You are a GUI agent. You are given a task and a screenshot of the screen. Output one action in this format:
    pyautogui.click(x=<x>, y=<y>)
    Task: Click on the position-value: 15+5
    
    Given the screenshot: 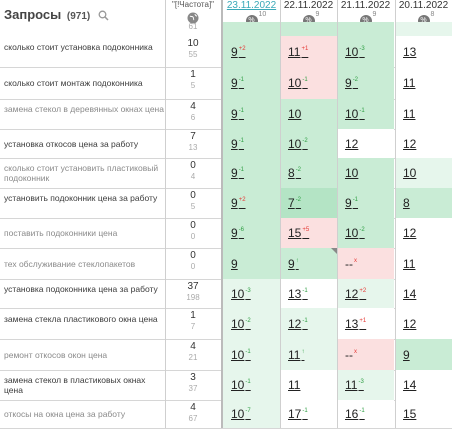 What is the action you would take?
    pyautogui.click(x=298, y=233)
    